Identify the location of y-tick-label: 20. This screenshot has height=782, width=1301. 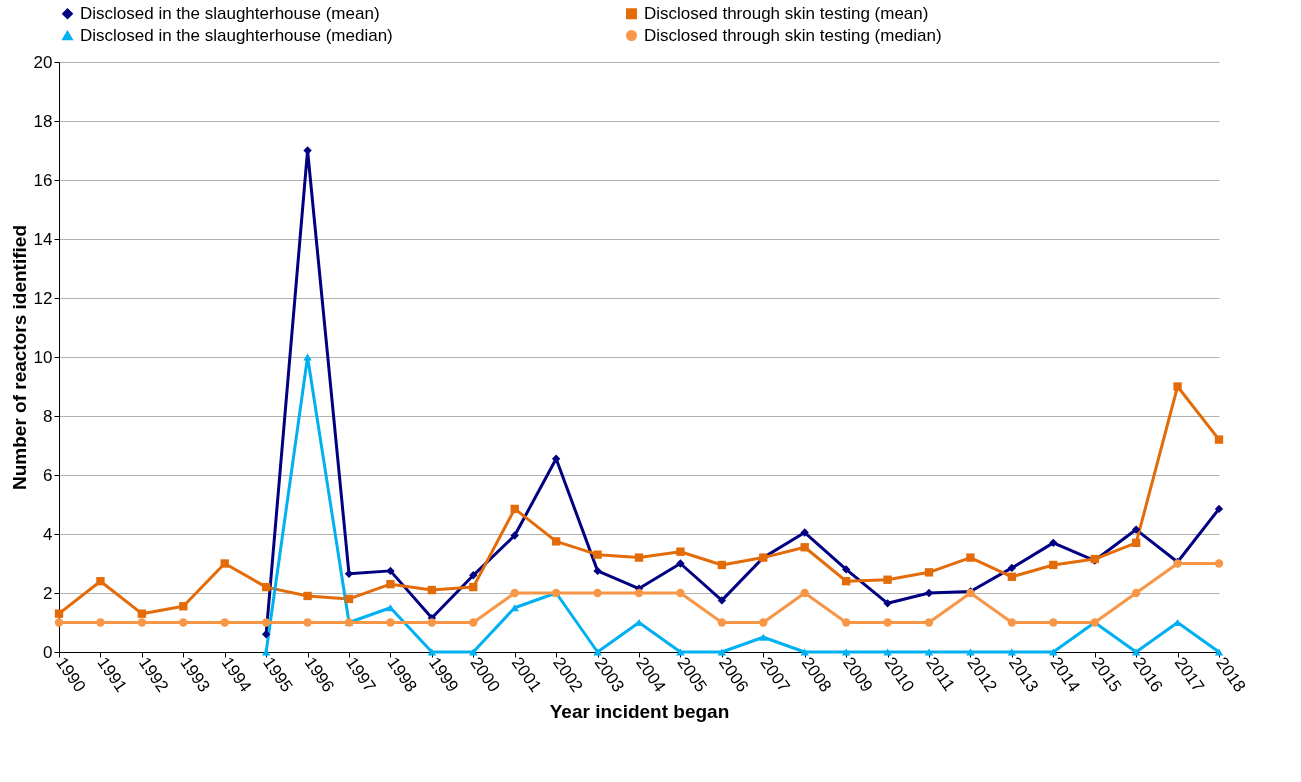
(43, 62).